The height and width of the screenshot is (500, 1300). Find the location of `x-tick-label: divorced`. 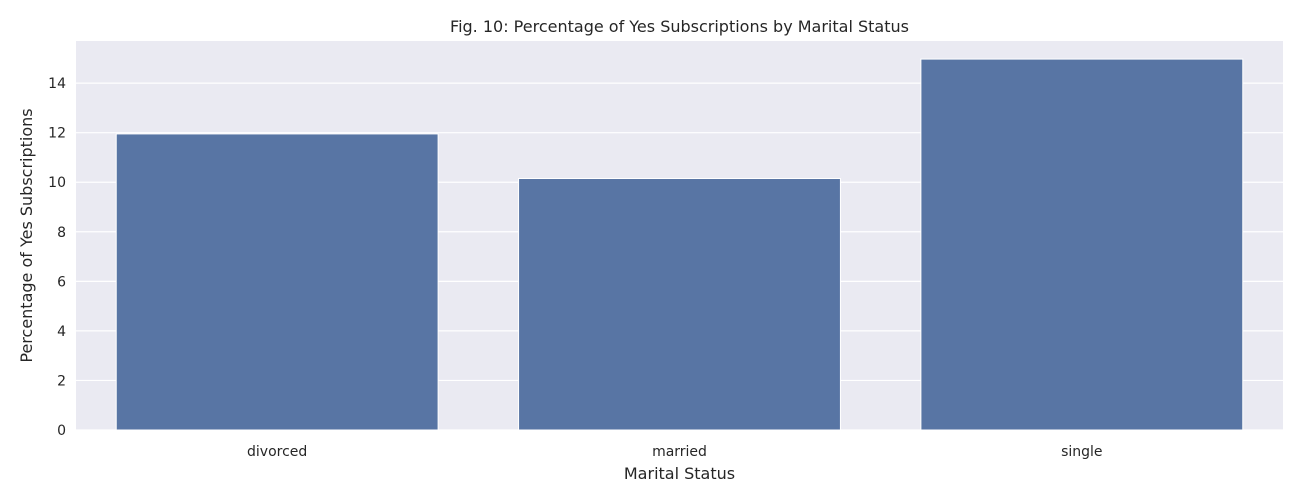

x-tick-label: divorced is located at coordinates (277, 452).